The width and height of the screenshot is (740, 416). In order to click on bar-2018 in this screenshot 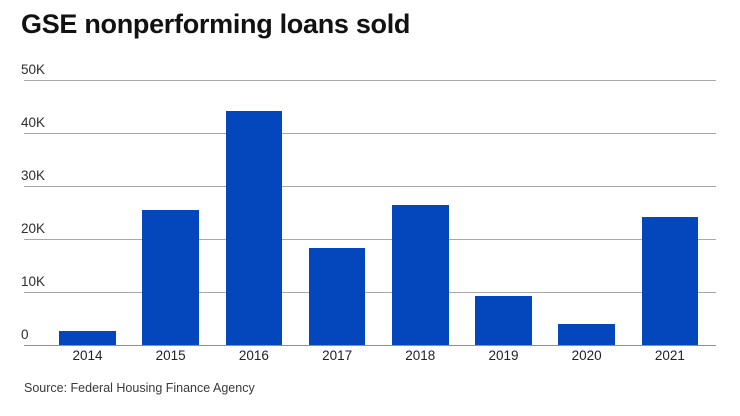, I will do `click(420, 274)`.